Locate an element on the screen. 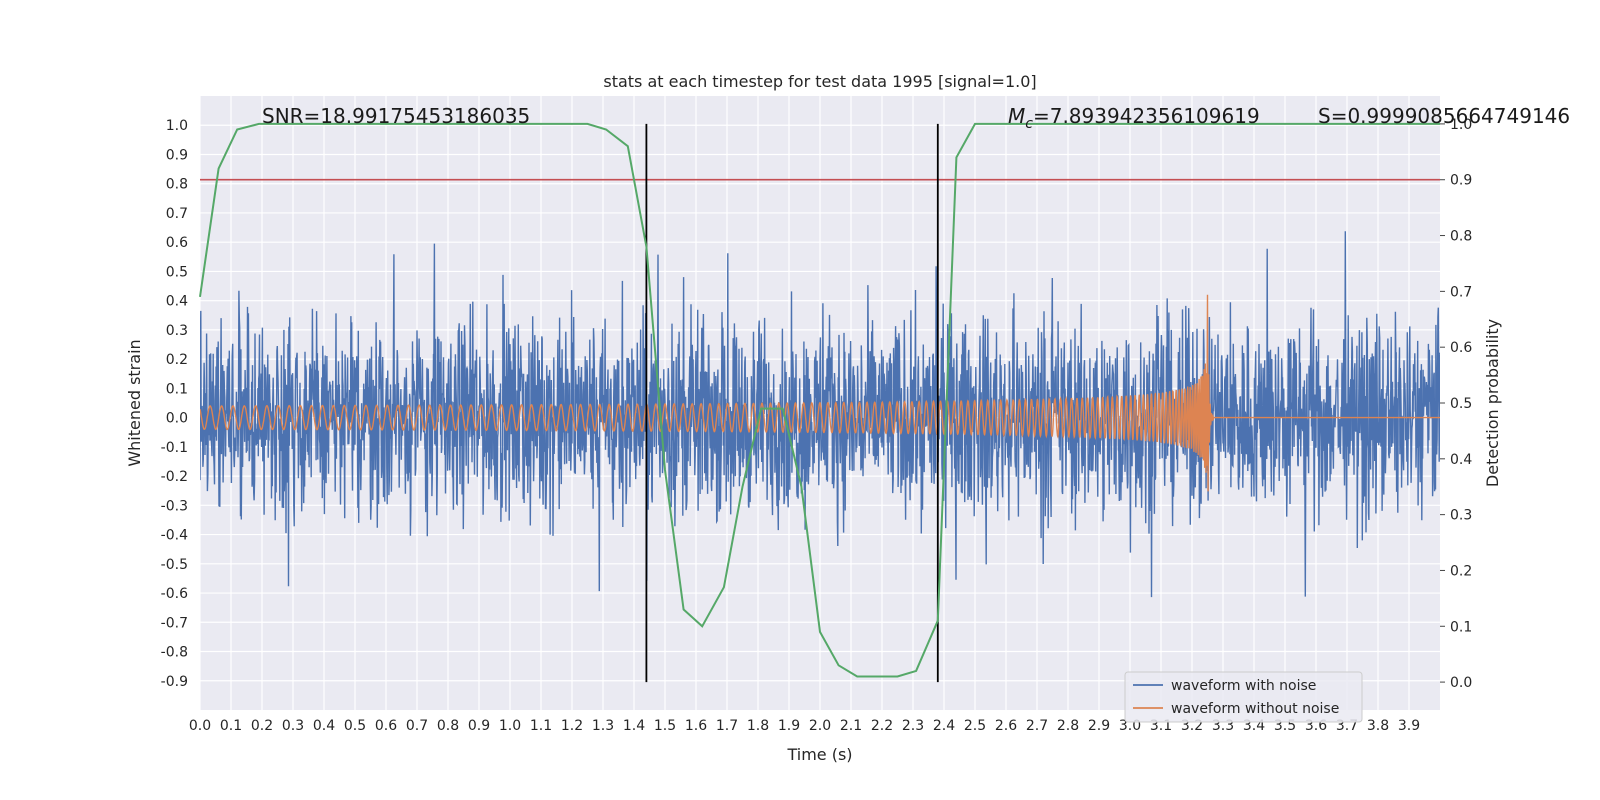 This screenshot has height=800, width=1600. x-tick-label: 1.0 is located at coordinates (510, 726).